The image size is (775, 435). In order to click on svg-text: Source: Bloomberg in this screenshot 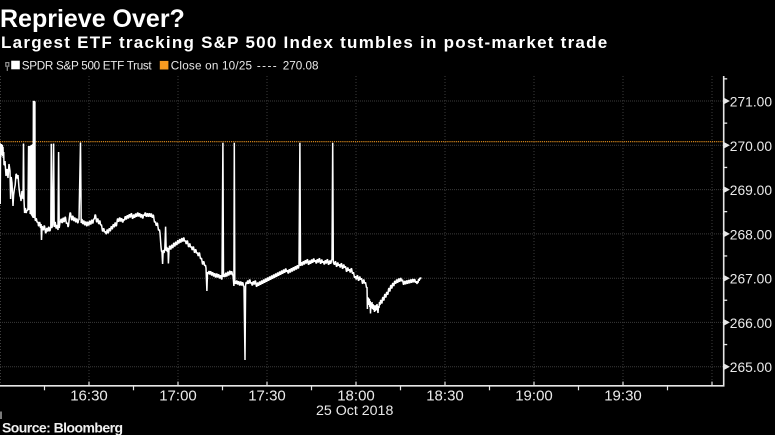, I will do `click(62, 427)`.